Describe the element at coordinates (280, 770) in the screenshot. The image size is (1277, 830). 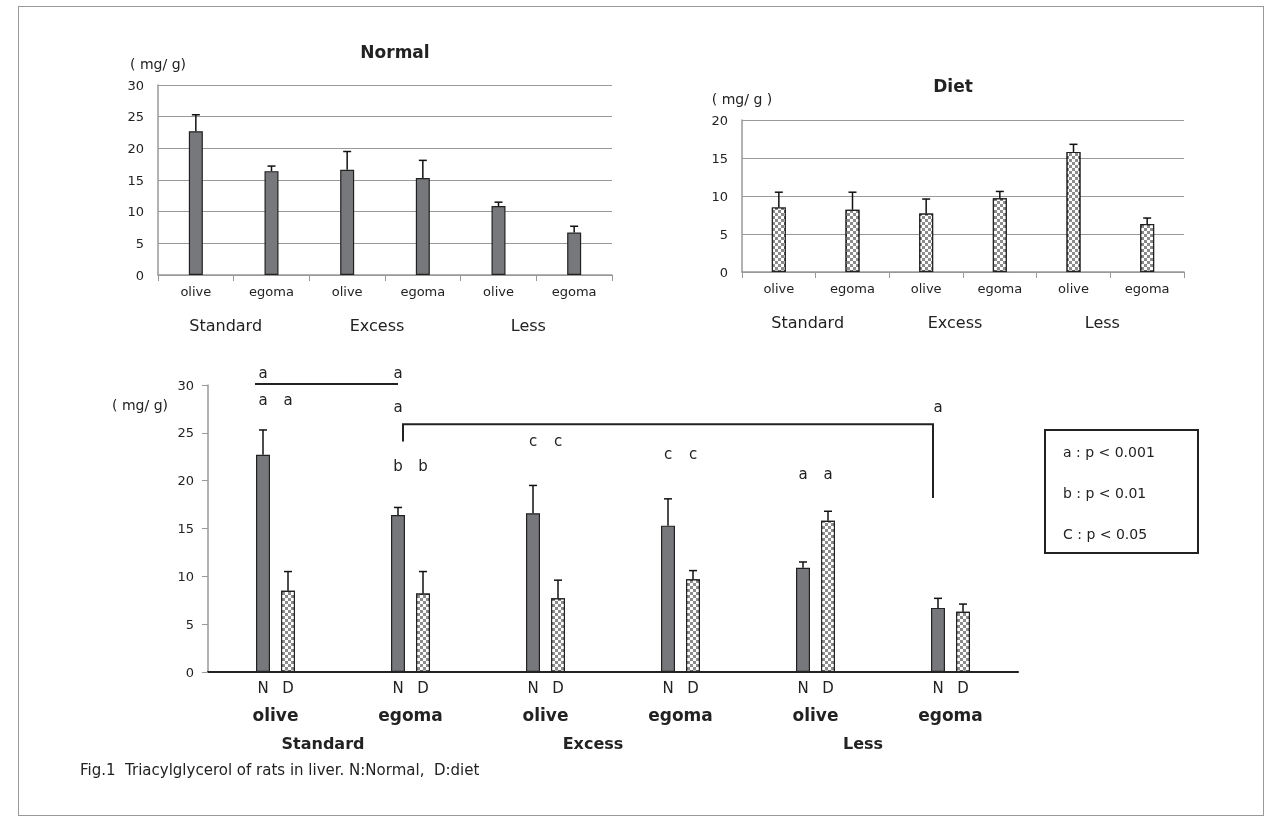
I see `caption: Fig.1 Triacylglycerol of rats in liver. N:Normal, D:diet` at that location.